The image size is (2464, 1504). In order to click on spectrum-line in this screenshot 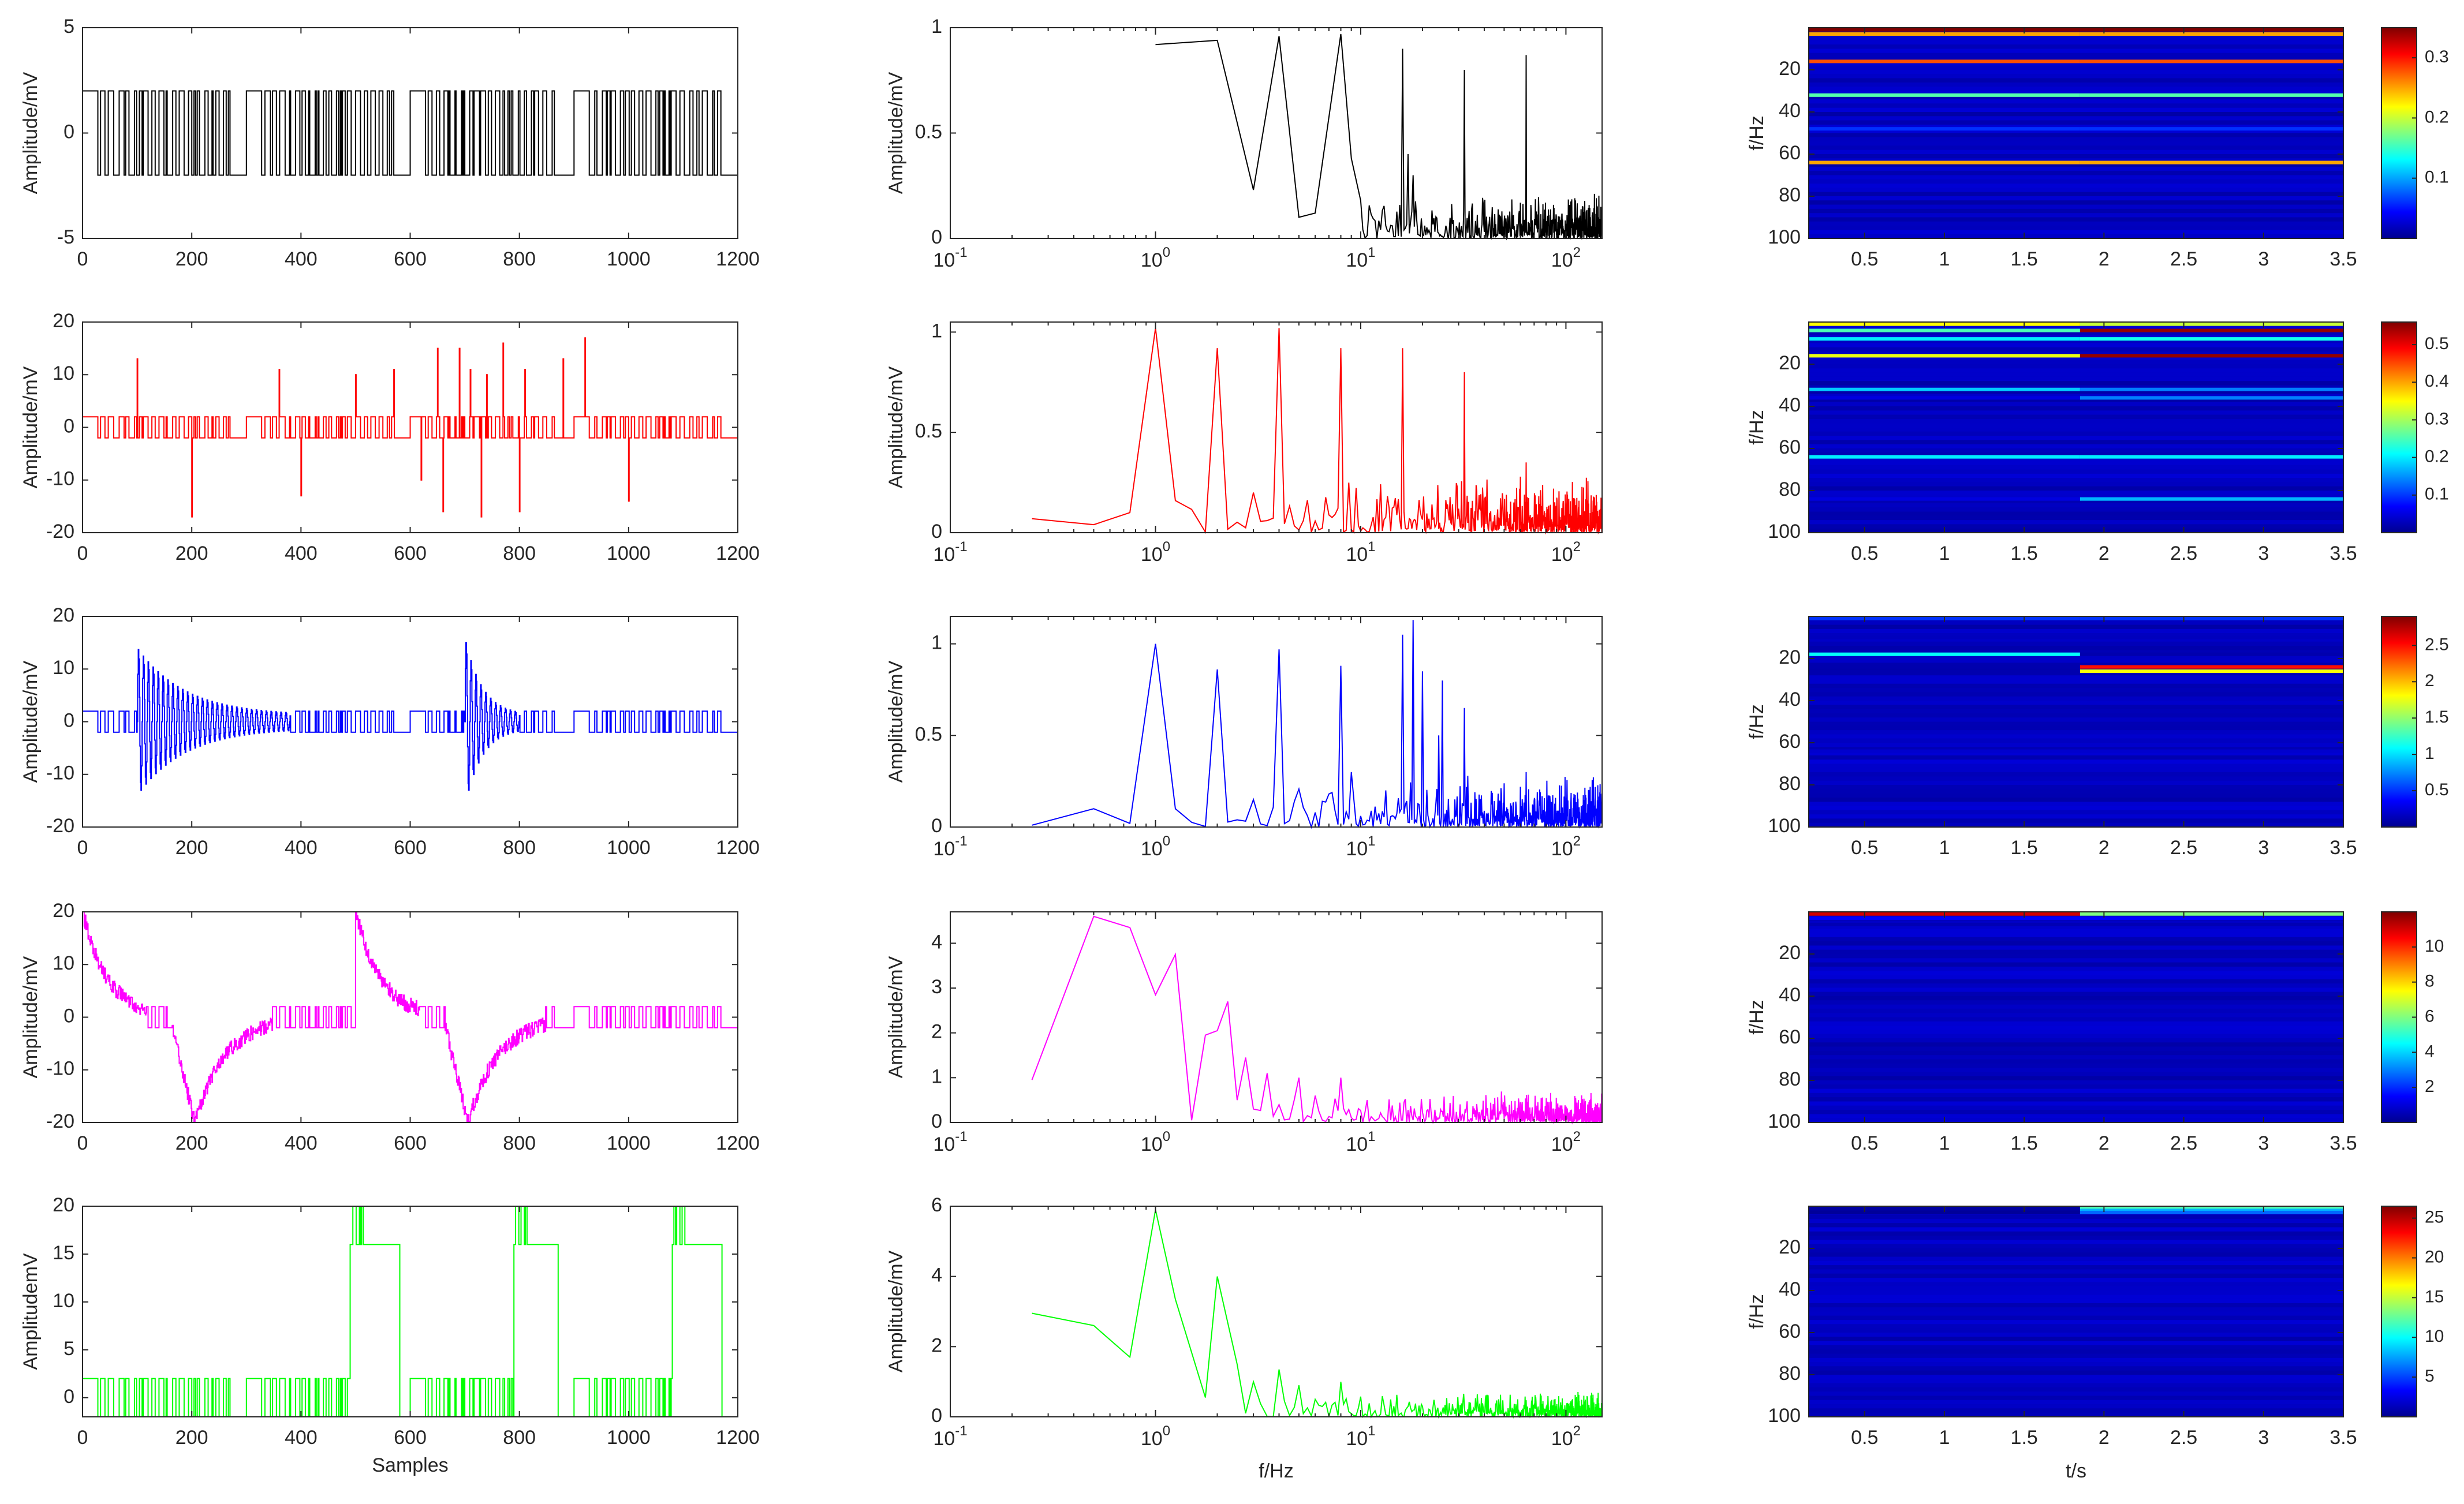, I will do `click(1317, 432)`.